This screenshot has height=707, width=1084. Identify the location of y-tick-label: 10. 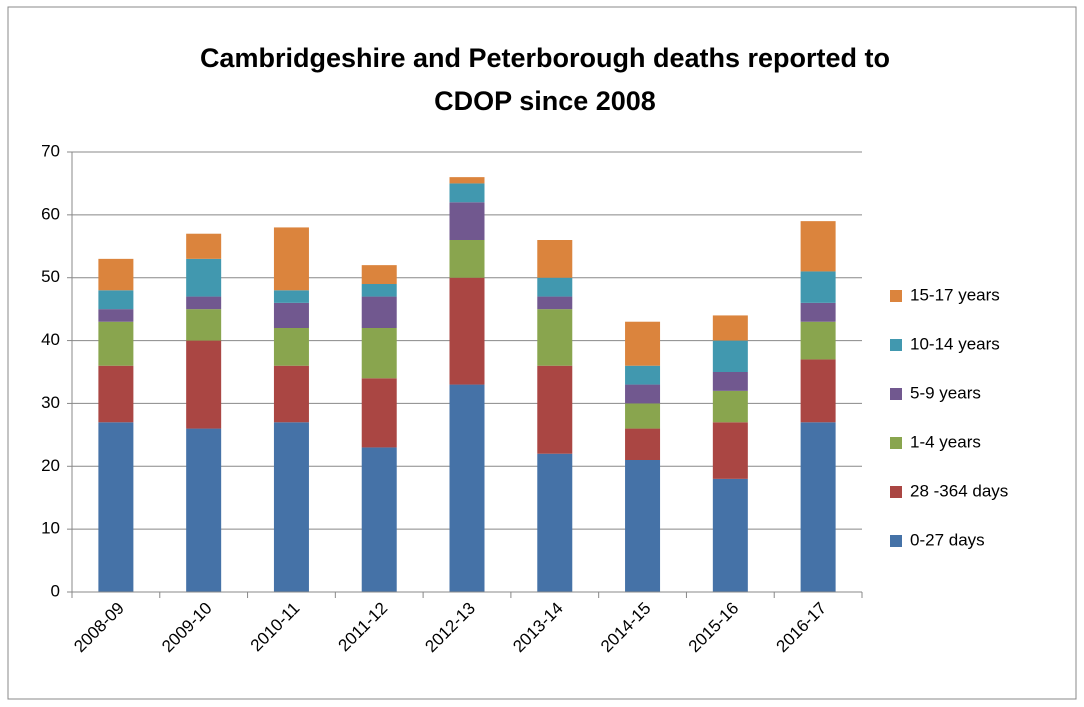
(50, 528).